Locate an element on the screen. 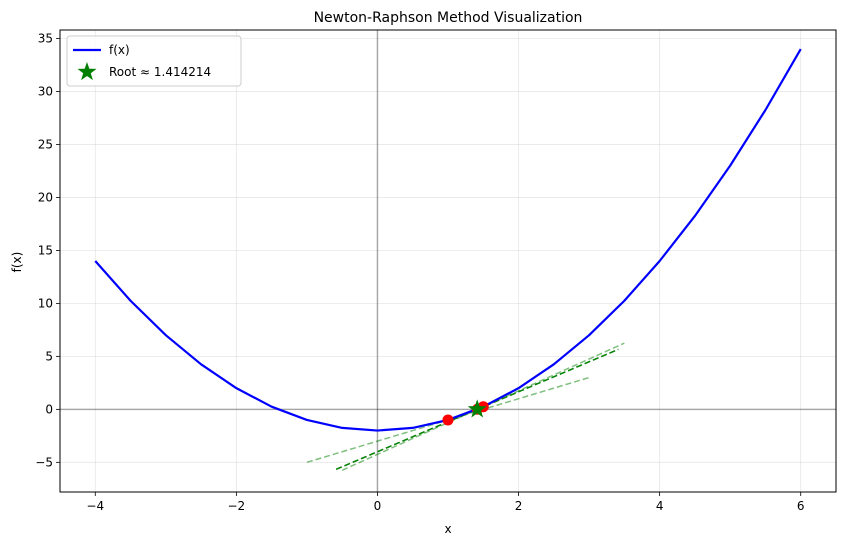  root-marker-layer is located at coordinates (477, 408).